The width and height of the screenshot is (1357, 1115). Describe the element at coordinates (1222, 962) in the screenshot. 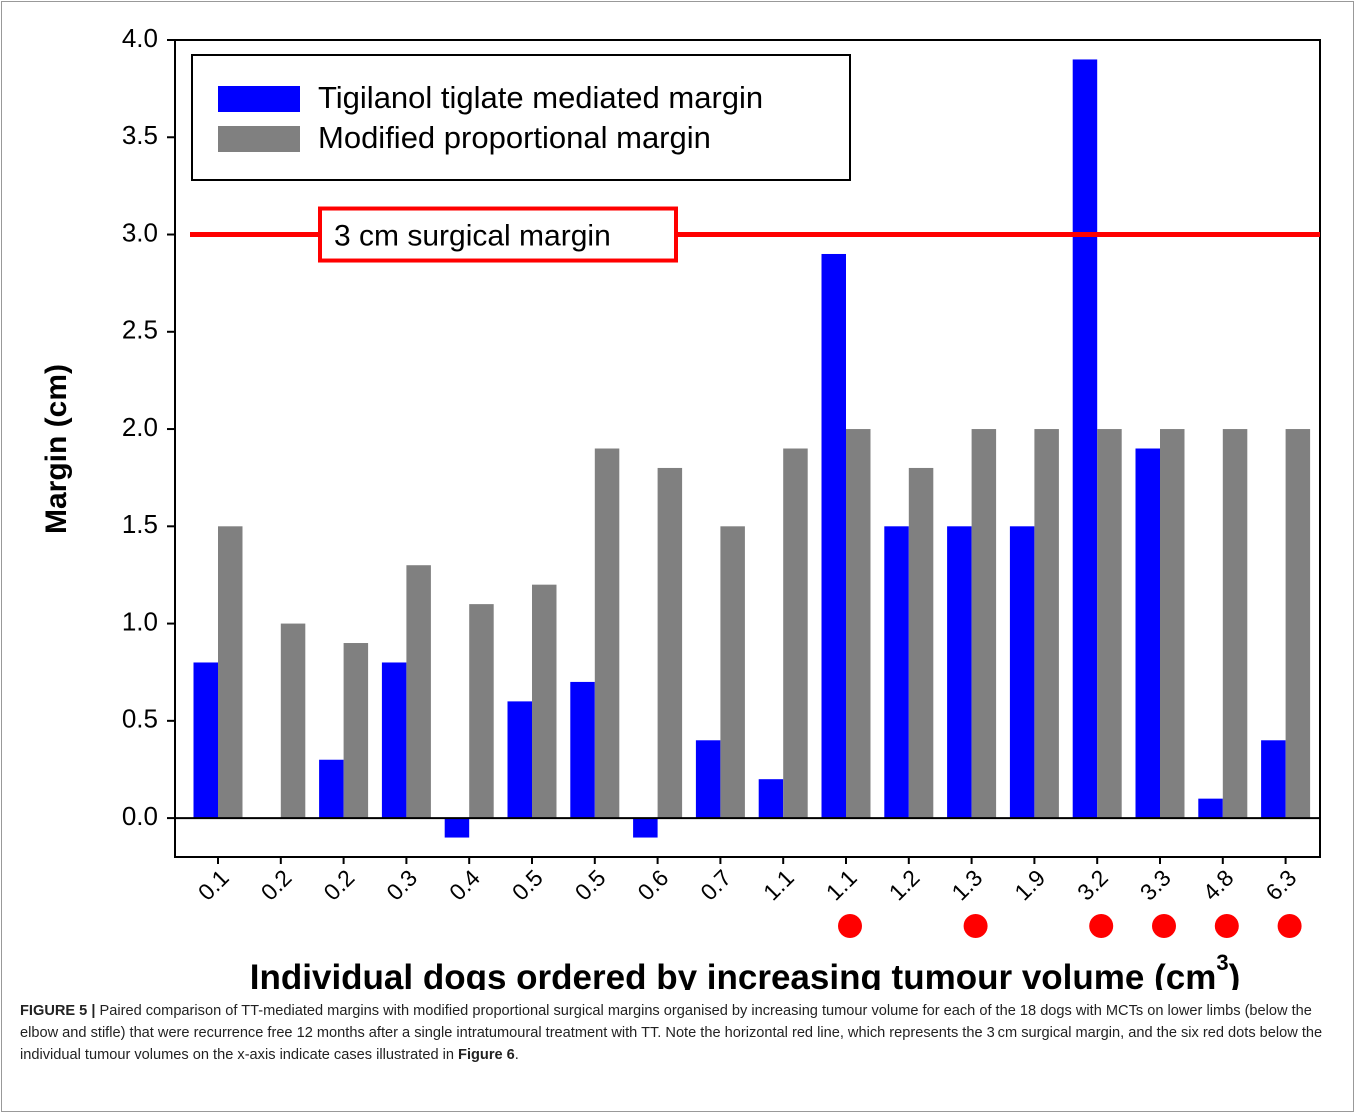

I see `x-axis-label-sup: 3` at that location.